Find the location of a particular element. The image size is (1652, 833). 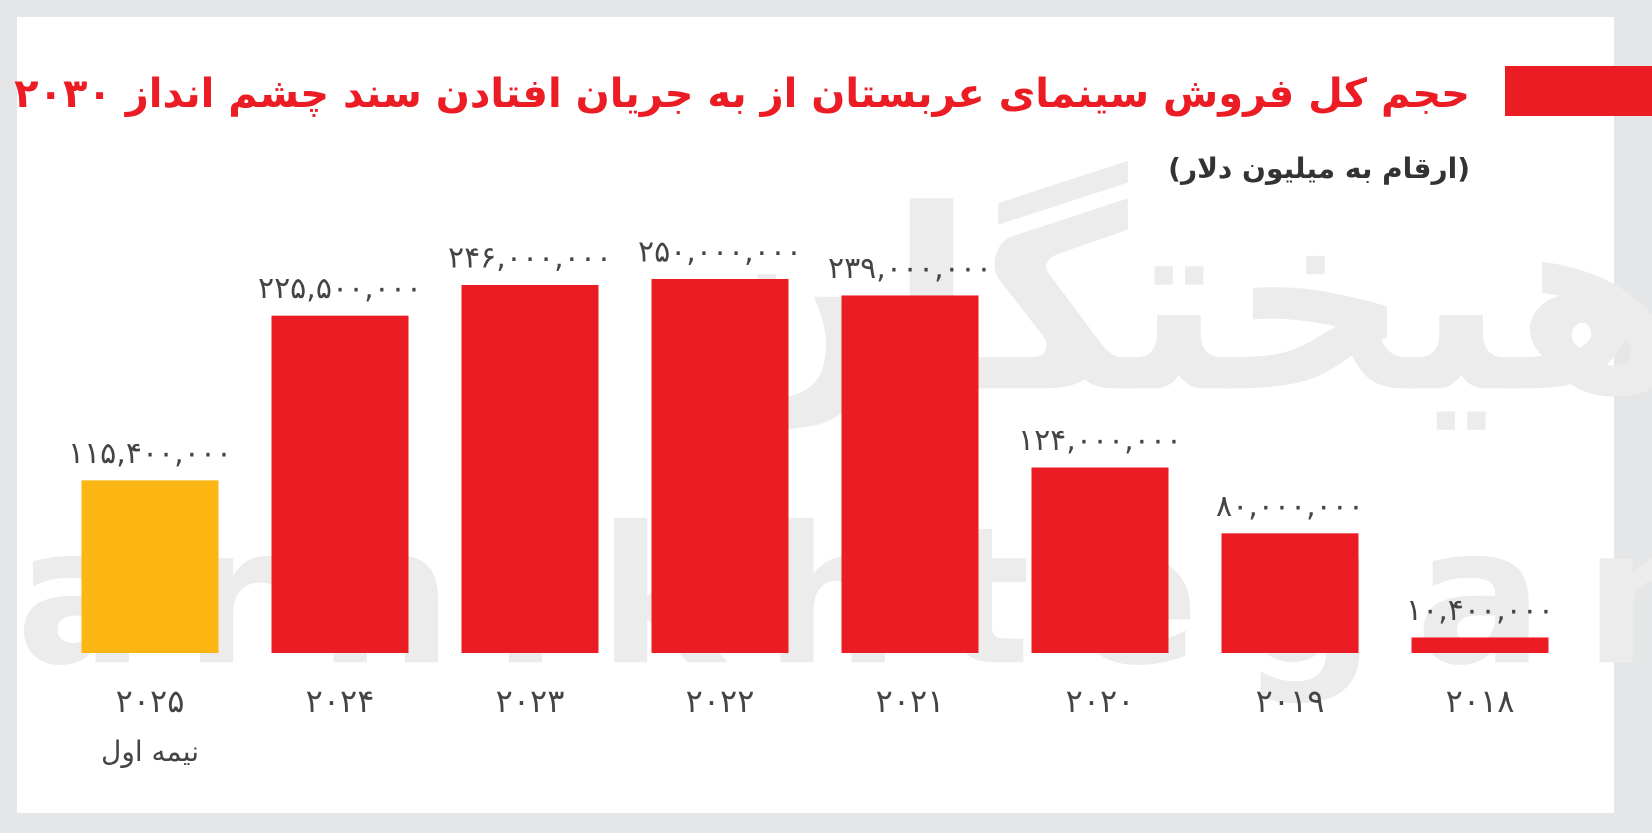

chart-subtitle: (ارقام به میلیون دلار) is located at coordinates (1319, 168).